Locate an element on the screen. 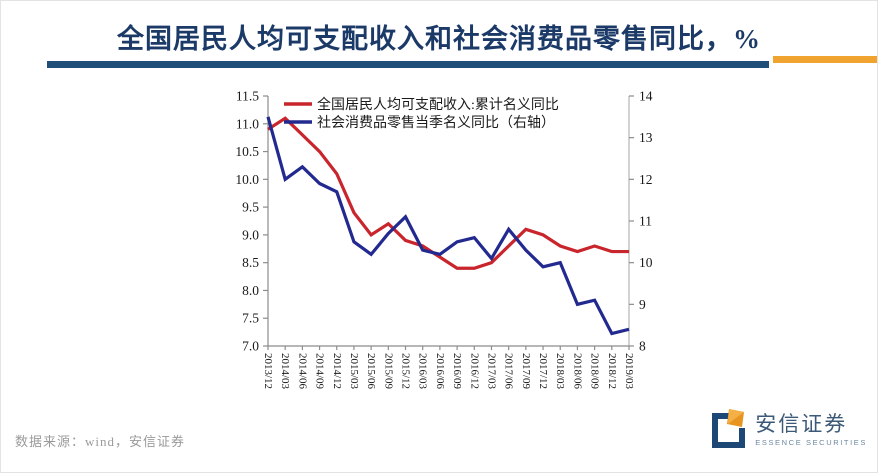 Image resolution: width=878 pixels, height=473 pixels. x-axis-tick-label: 2018/06 is located at coordinates (577, 371).